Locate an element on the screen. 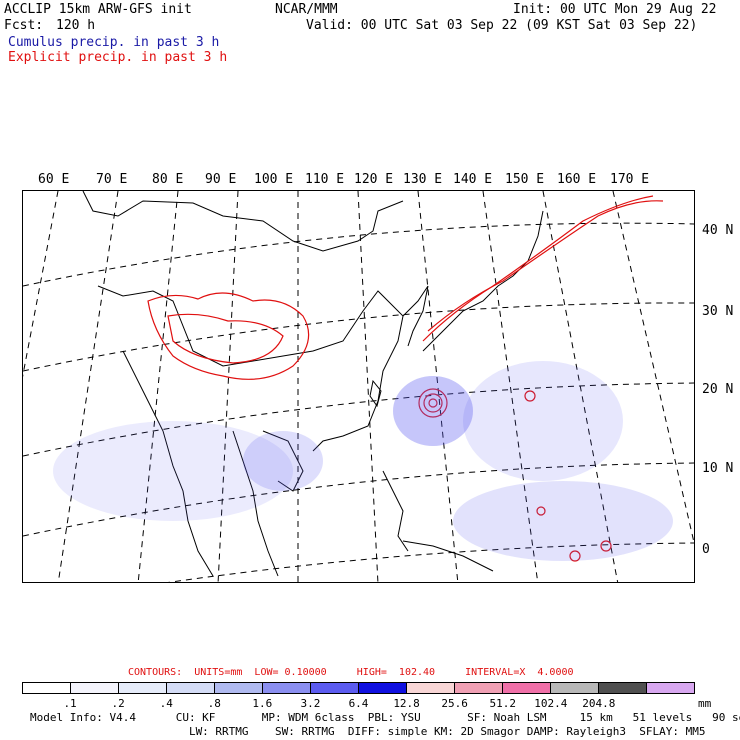  meridian-150e is located at coordinates (580, 386).